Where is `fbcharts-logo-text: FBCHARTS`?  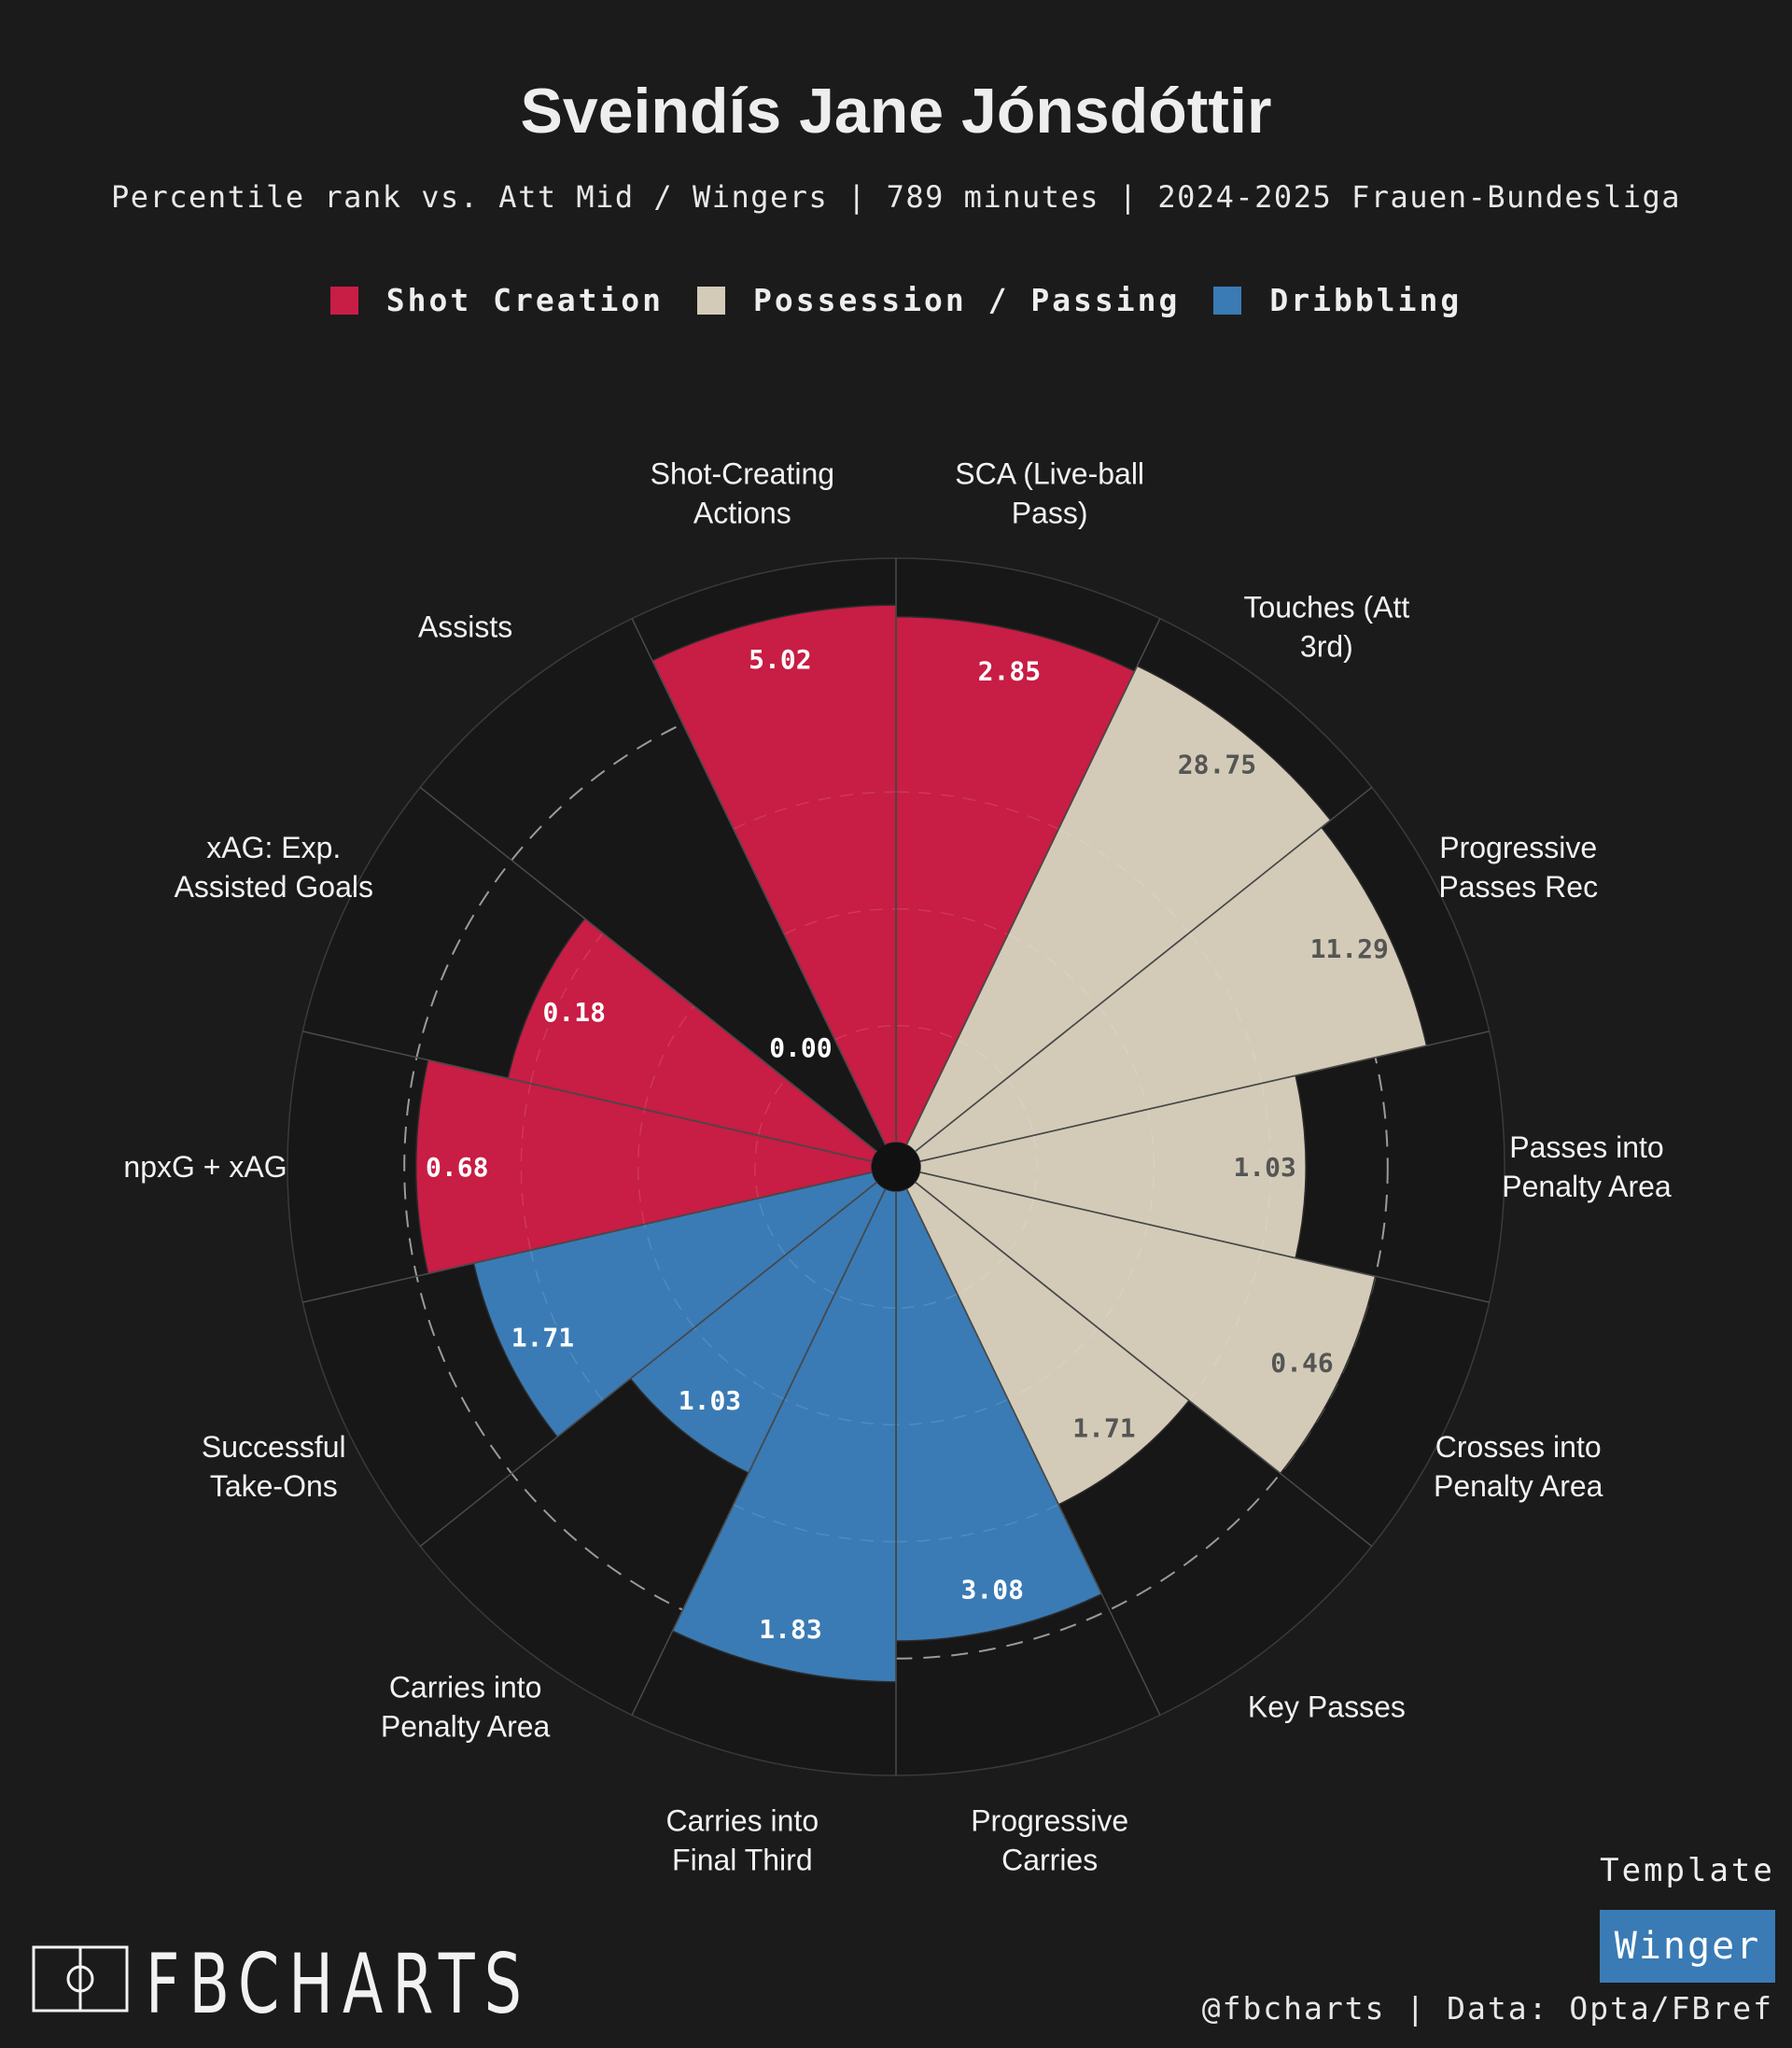 fbcharts-logo-text: FBCHARTS is located at coordinates (339, 1984).